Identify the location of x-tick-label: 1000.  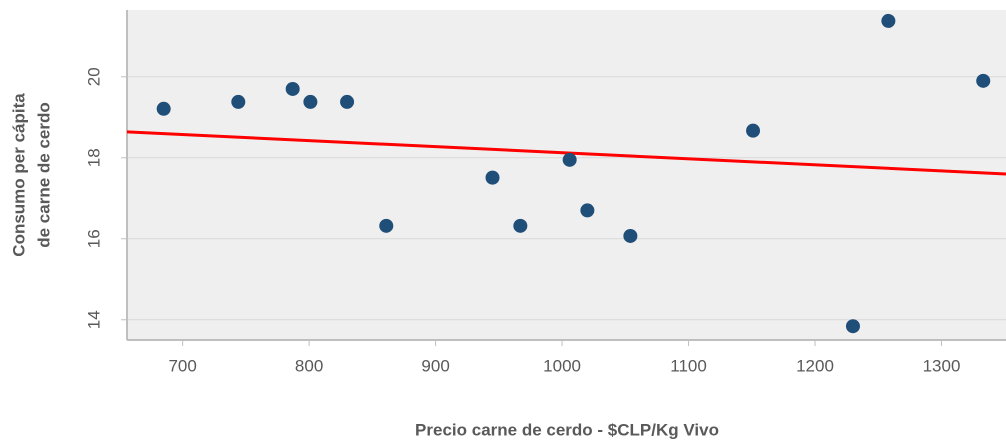
(562, 365).